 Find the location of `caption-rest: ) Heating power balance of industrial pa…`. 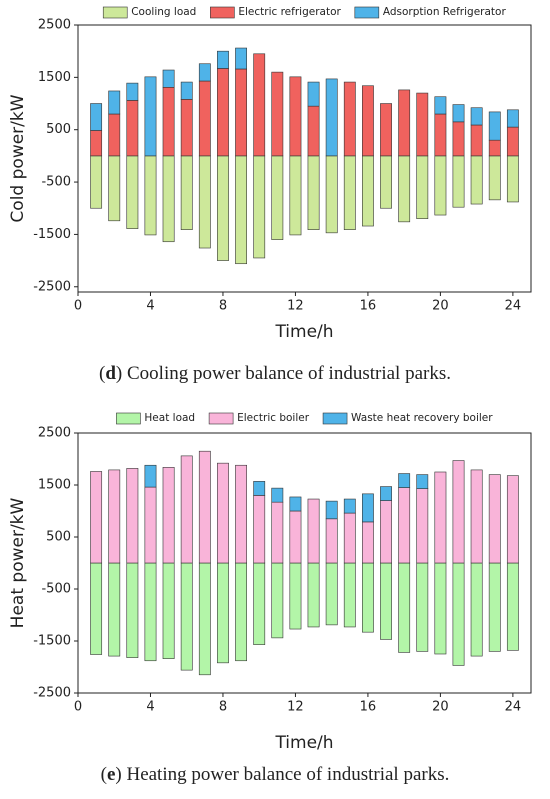

caption-rest: ) Heating power balance of industrial pa… is located at coordinates (282, 774).